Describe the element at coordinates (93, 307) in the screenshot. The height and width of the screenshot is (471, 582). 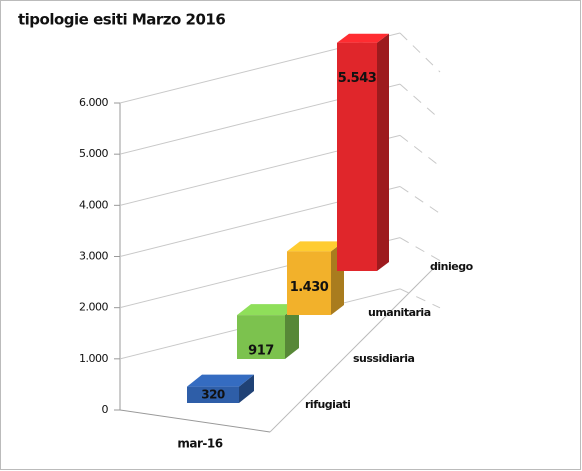
I see `y-tick-label: 2.000` at that location.